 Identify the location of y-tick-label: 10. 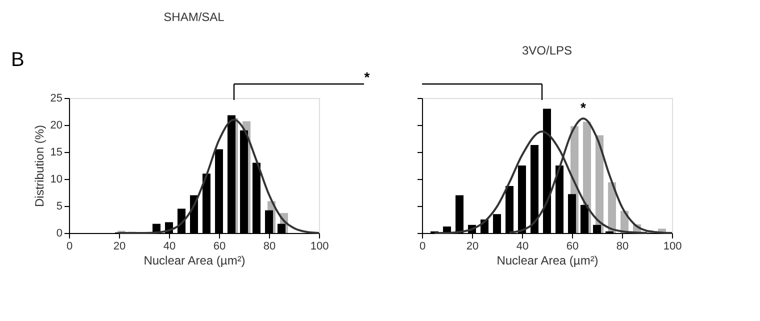
(56, 180).